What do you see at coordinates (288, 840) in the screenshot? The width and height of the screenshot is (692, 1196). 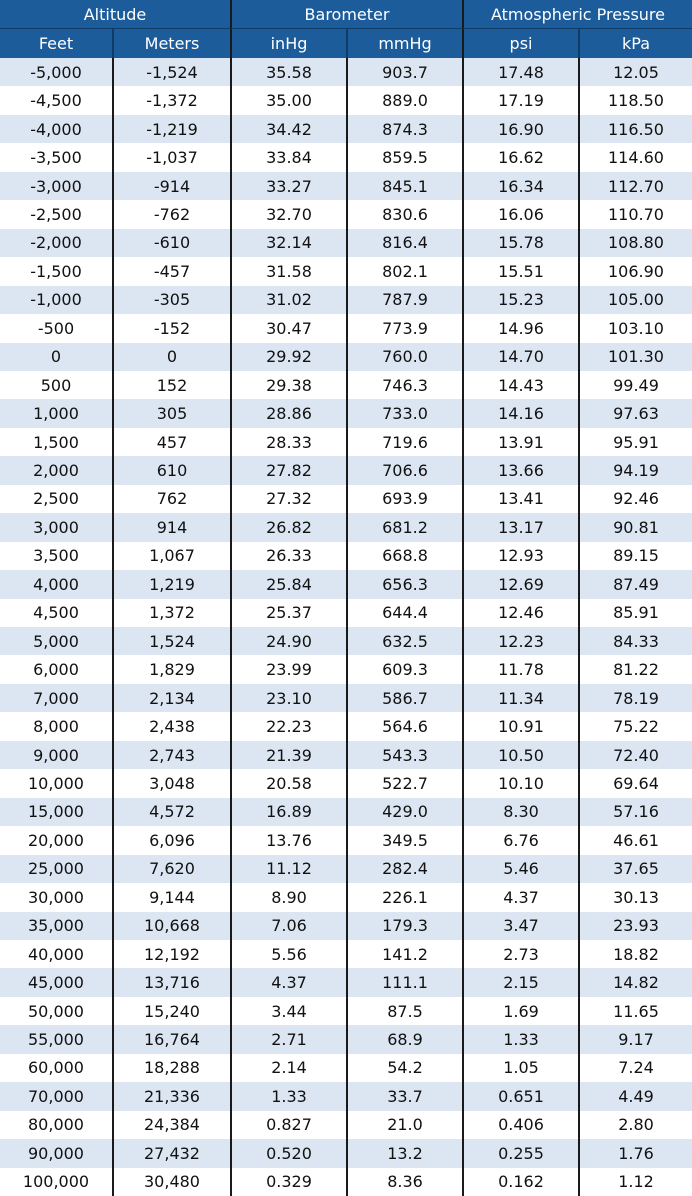 I see `table-cell: 13.76` at bounding box center [288, 840].